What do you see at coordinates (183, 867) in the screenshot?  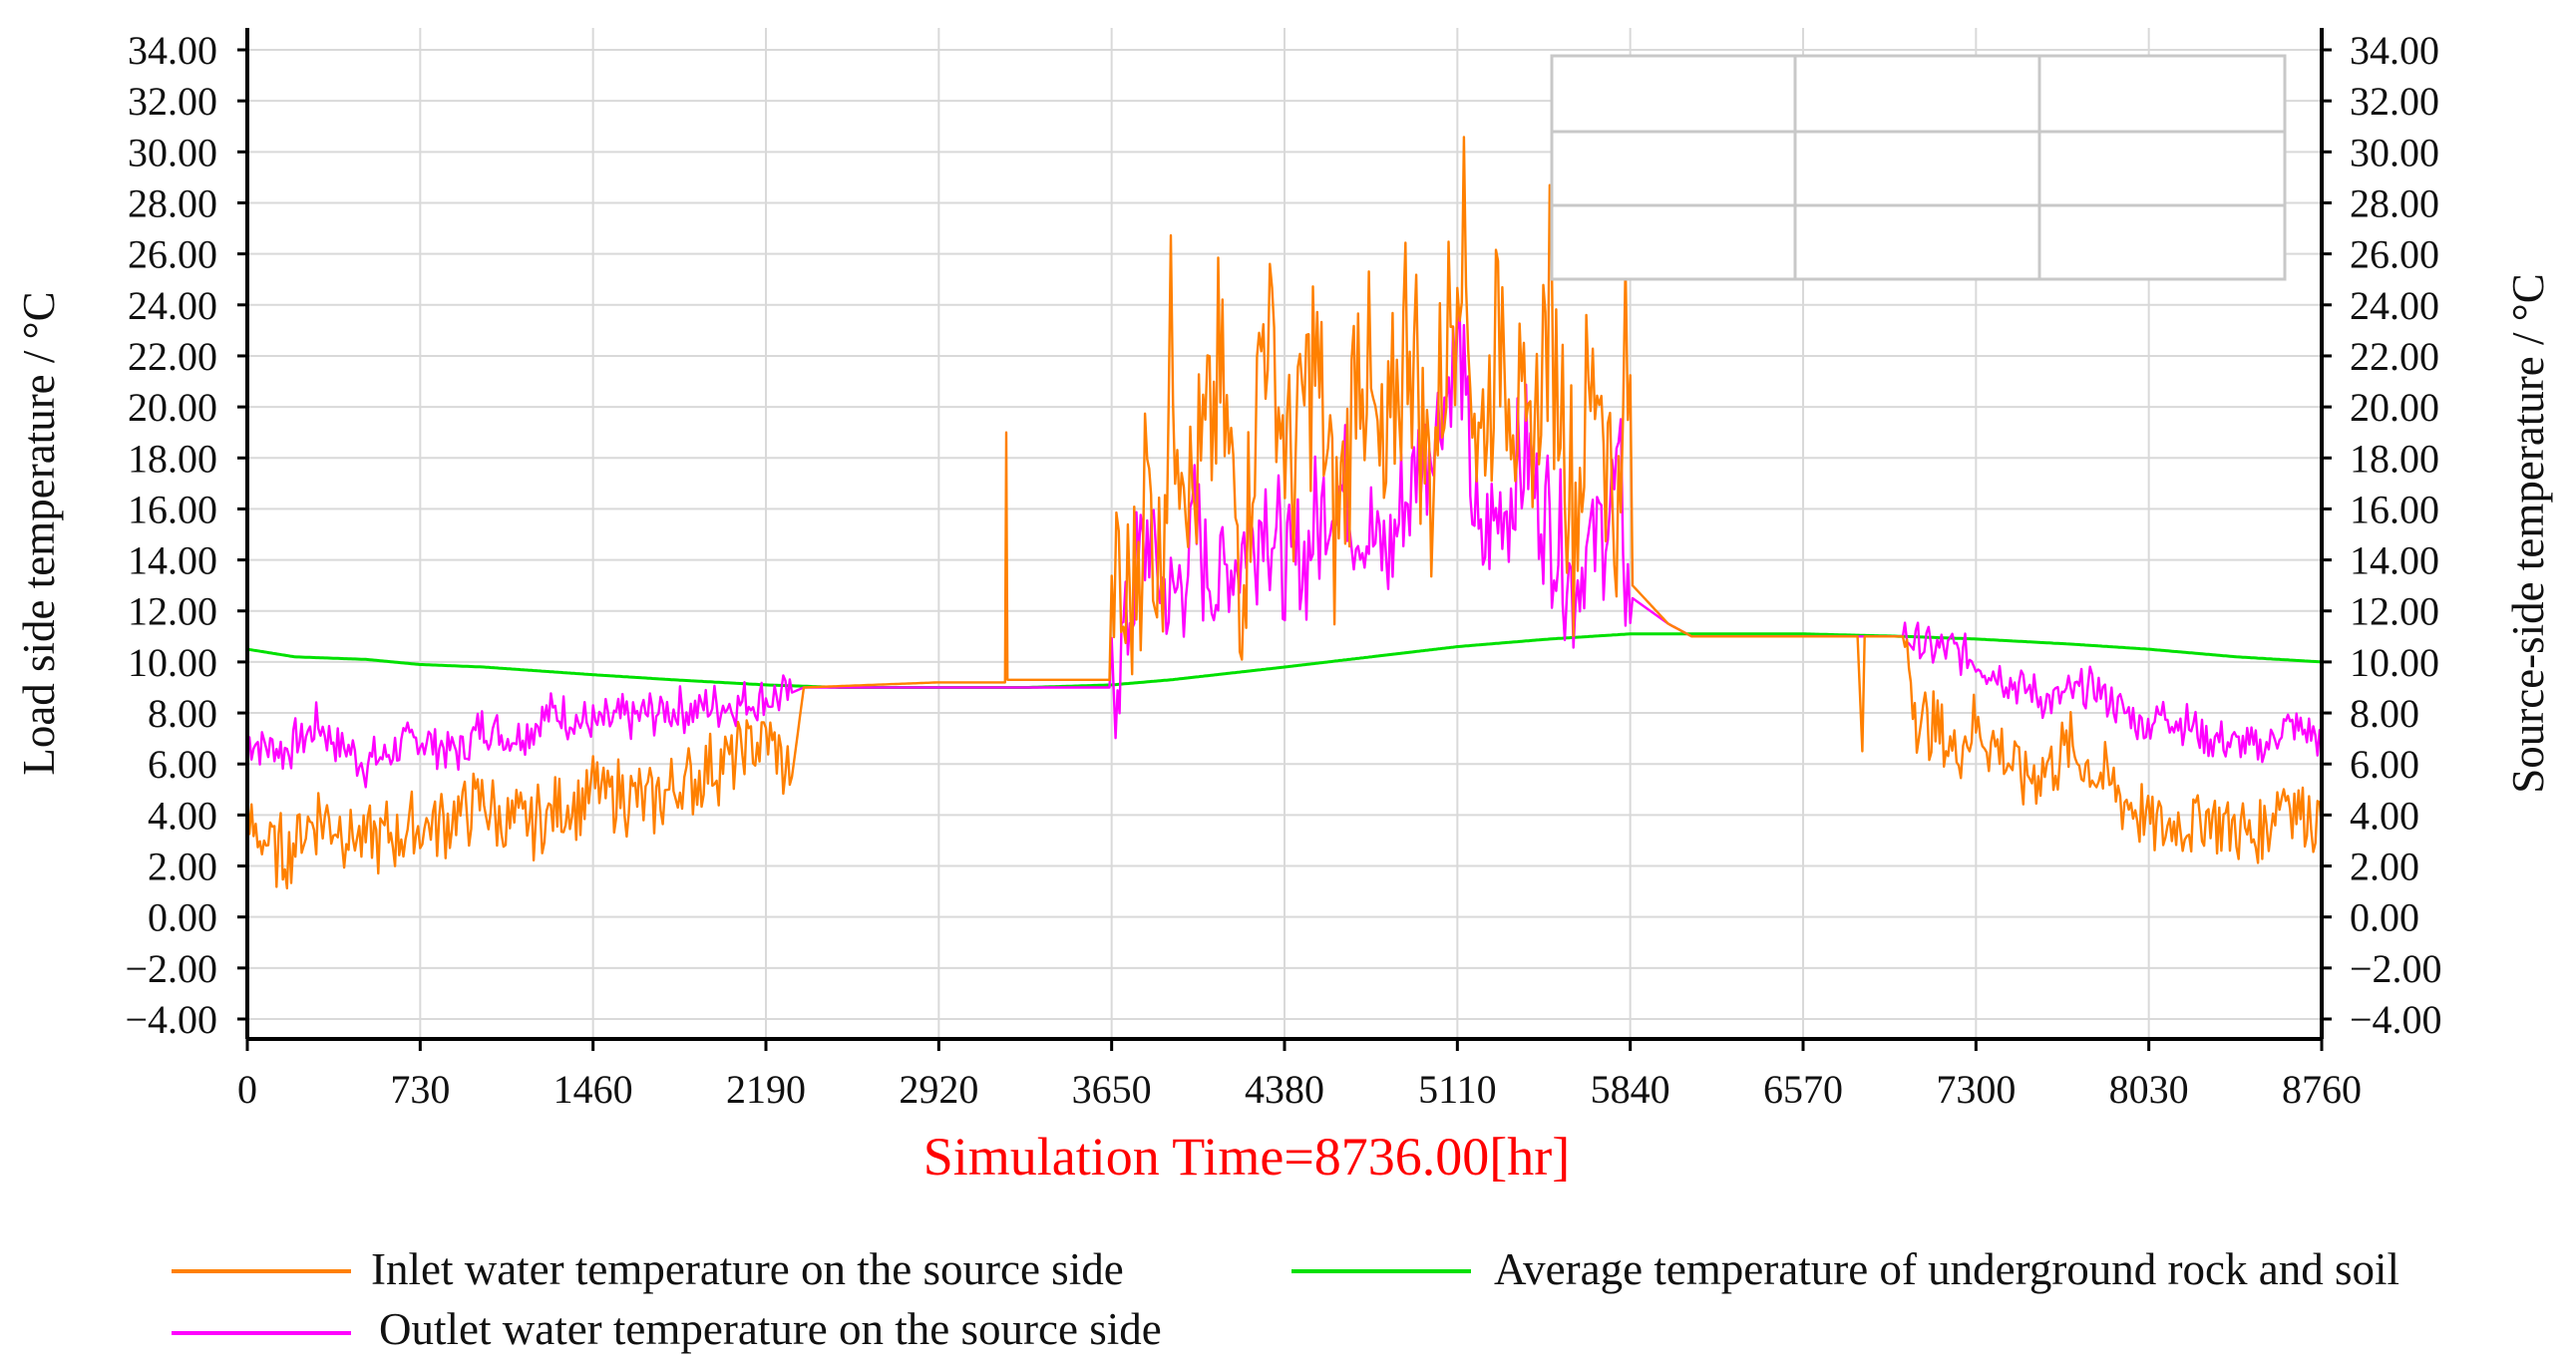 I see `y-tick-label-left: 2.00` at bounding box center [183, 867].